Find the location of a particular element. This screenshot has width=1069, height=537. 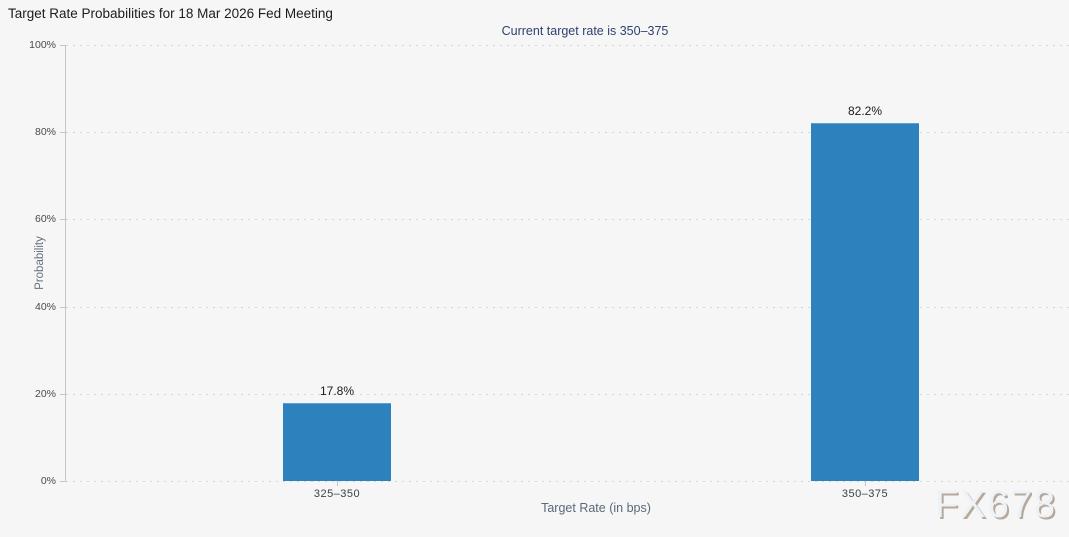

watermark-fx678: FX678 is located at coordinates (996, 505).